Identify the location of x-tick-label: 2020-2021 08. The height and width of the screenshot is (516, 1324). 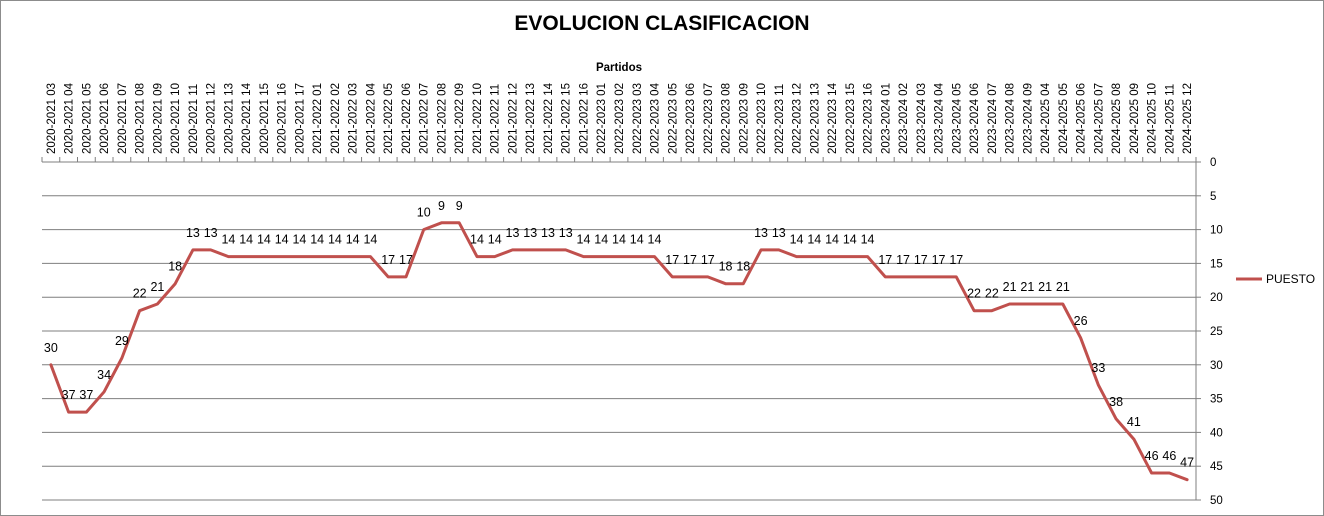
(141, 118).